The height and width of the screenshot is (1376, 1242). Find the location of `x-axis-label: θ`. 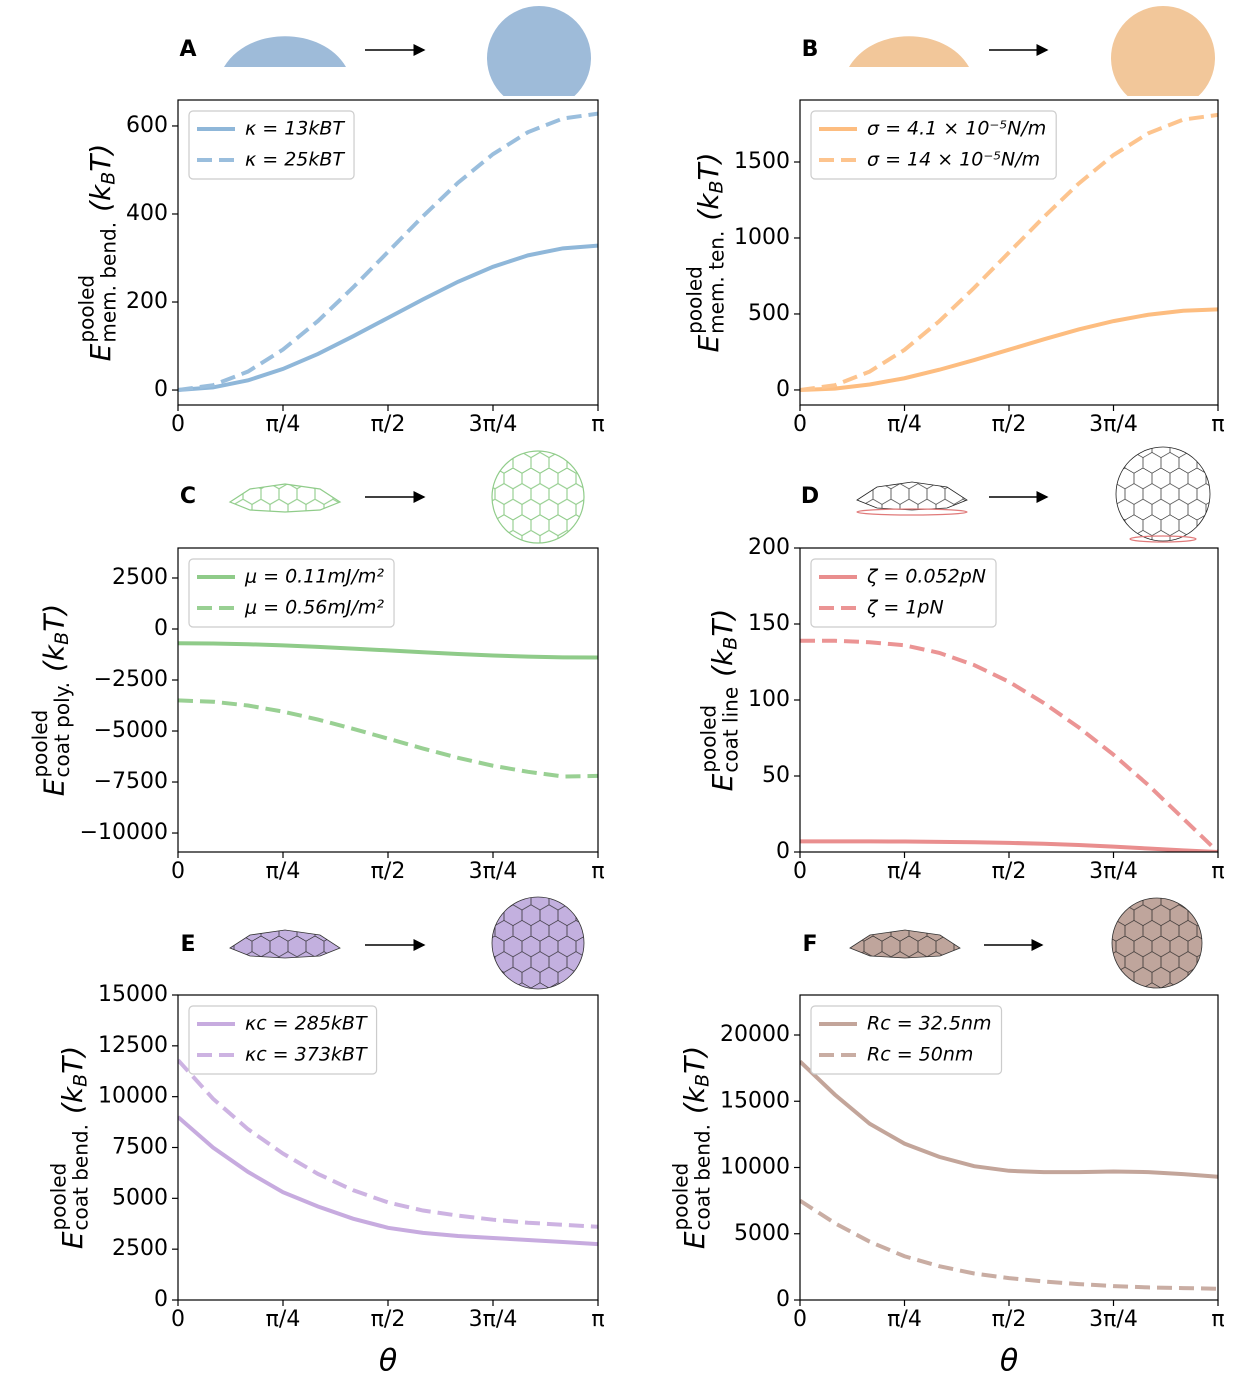

x-axis-label: θ is located at coordinates (1009, 1360).